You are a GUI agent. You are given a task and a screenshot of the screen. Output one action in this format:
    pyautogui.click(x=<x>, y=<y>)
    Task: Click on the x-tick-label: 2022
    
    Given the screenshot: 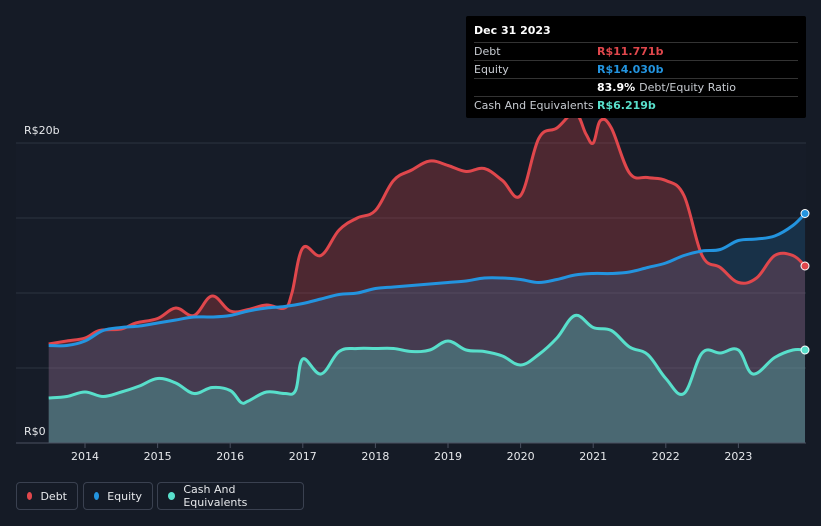 What is the action you would take?
    pyautogui.click(x=666, y=456)
    